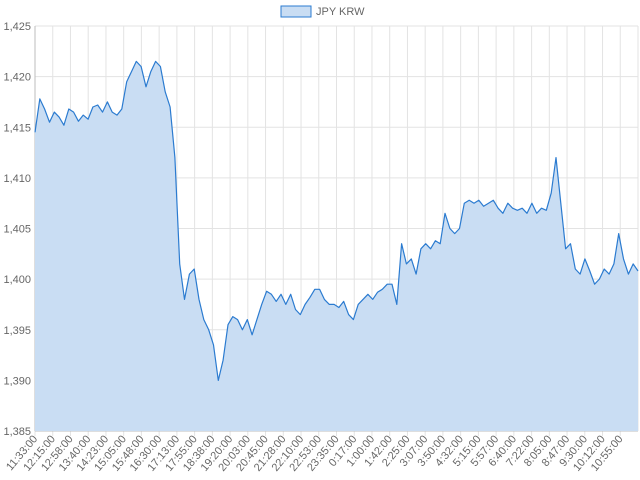  What do you see at coordinates (17, 78) in the screenshot?
I see `y-tick-label: 1,420` at bounding box center [17, 78].